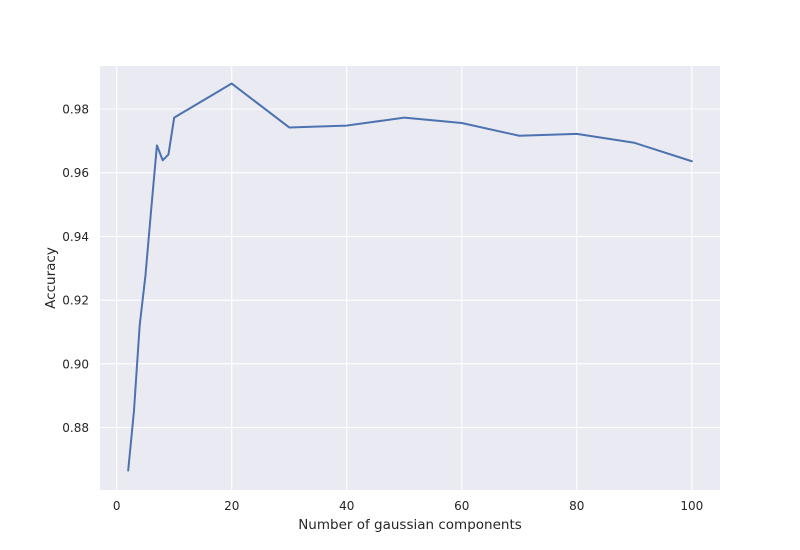 The width and height of the screenshot is (800, 550). Describe the element at coordinates (75, 110) in the screenshot. I see `y-tick-label: 0.98` at that location.